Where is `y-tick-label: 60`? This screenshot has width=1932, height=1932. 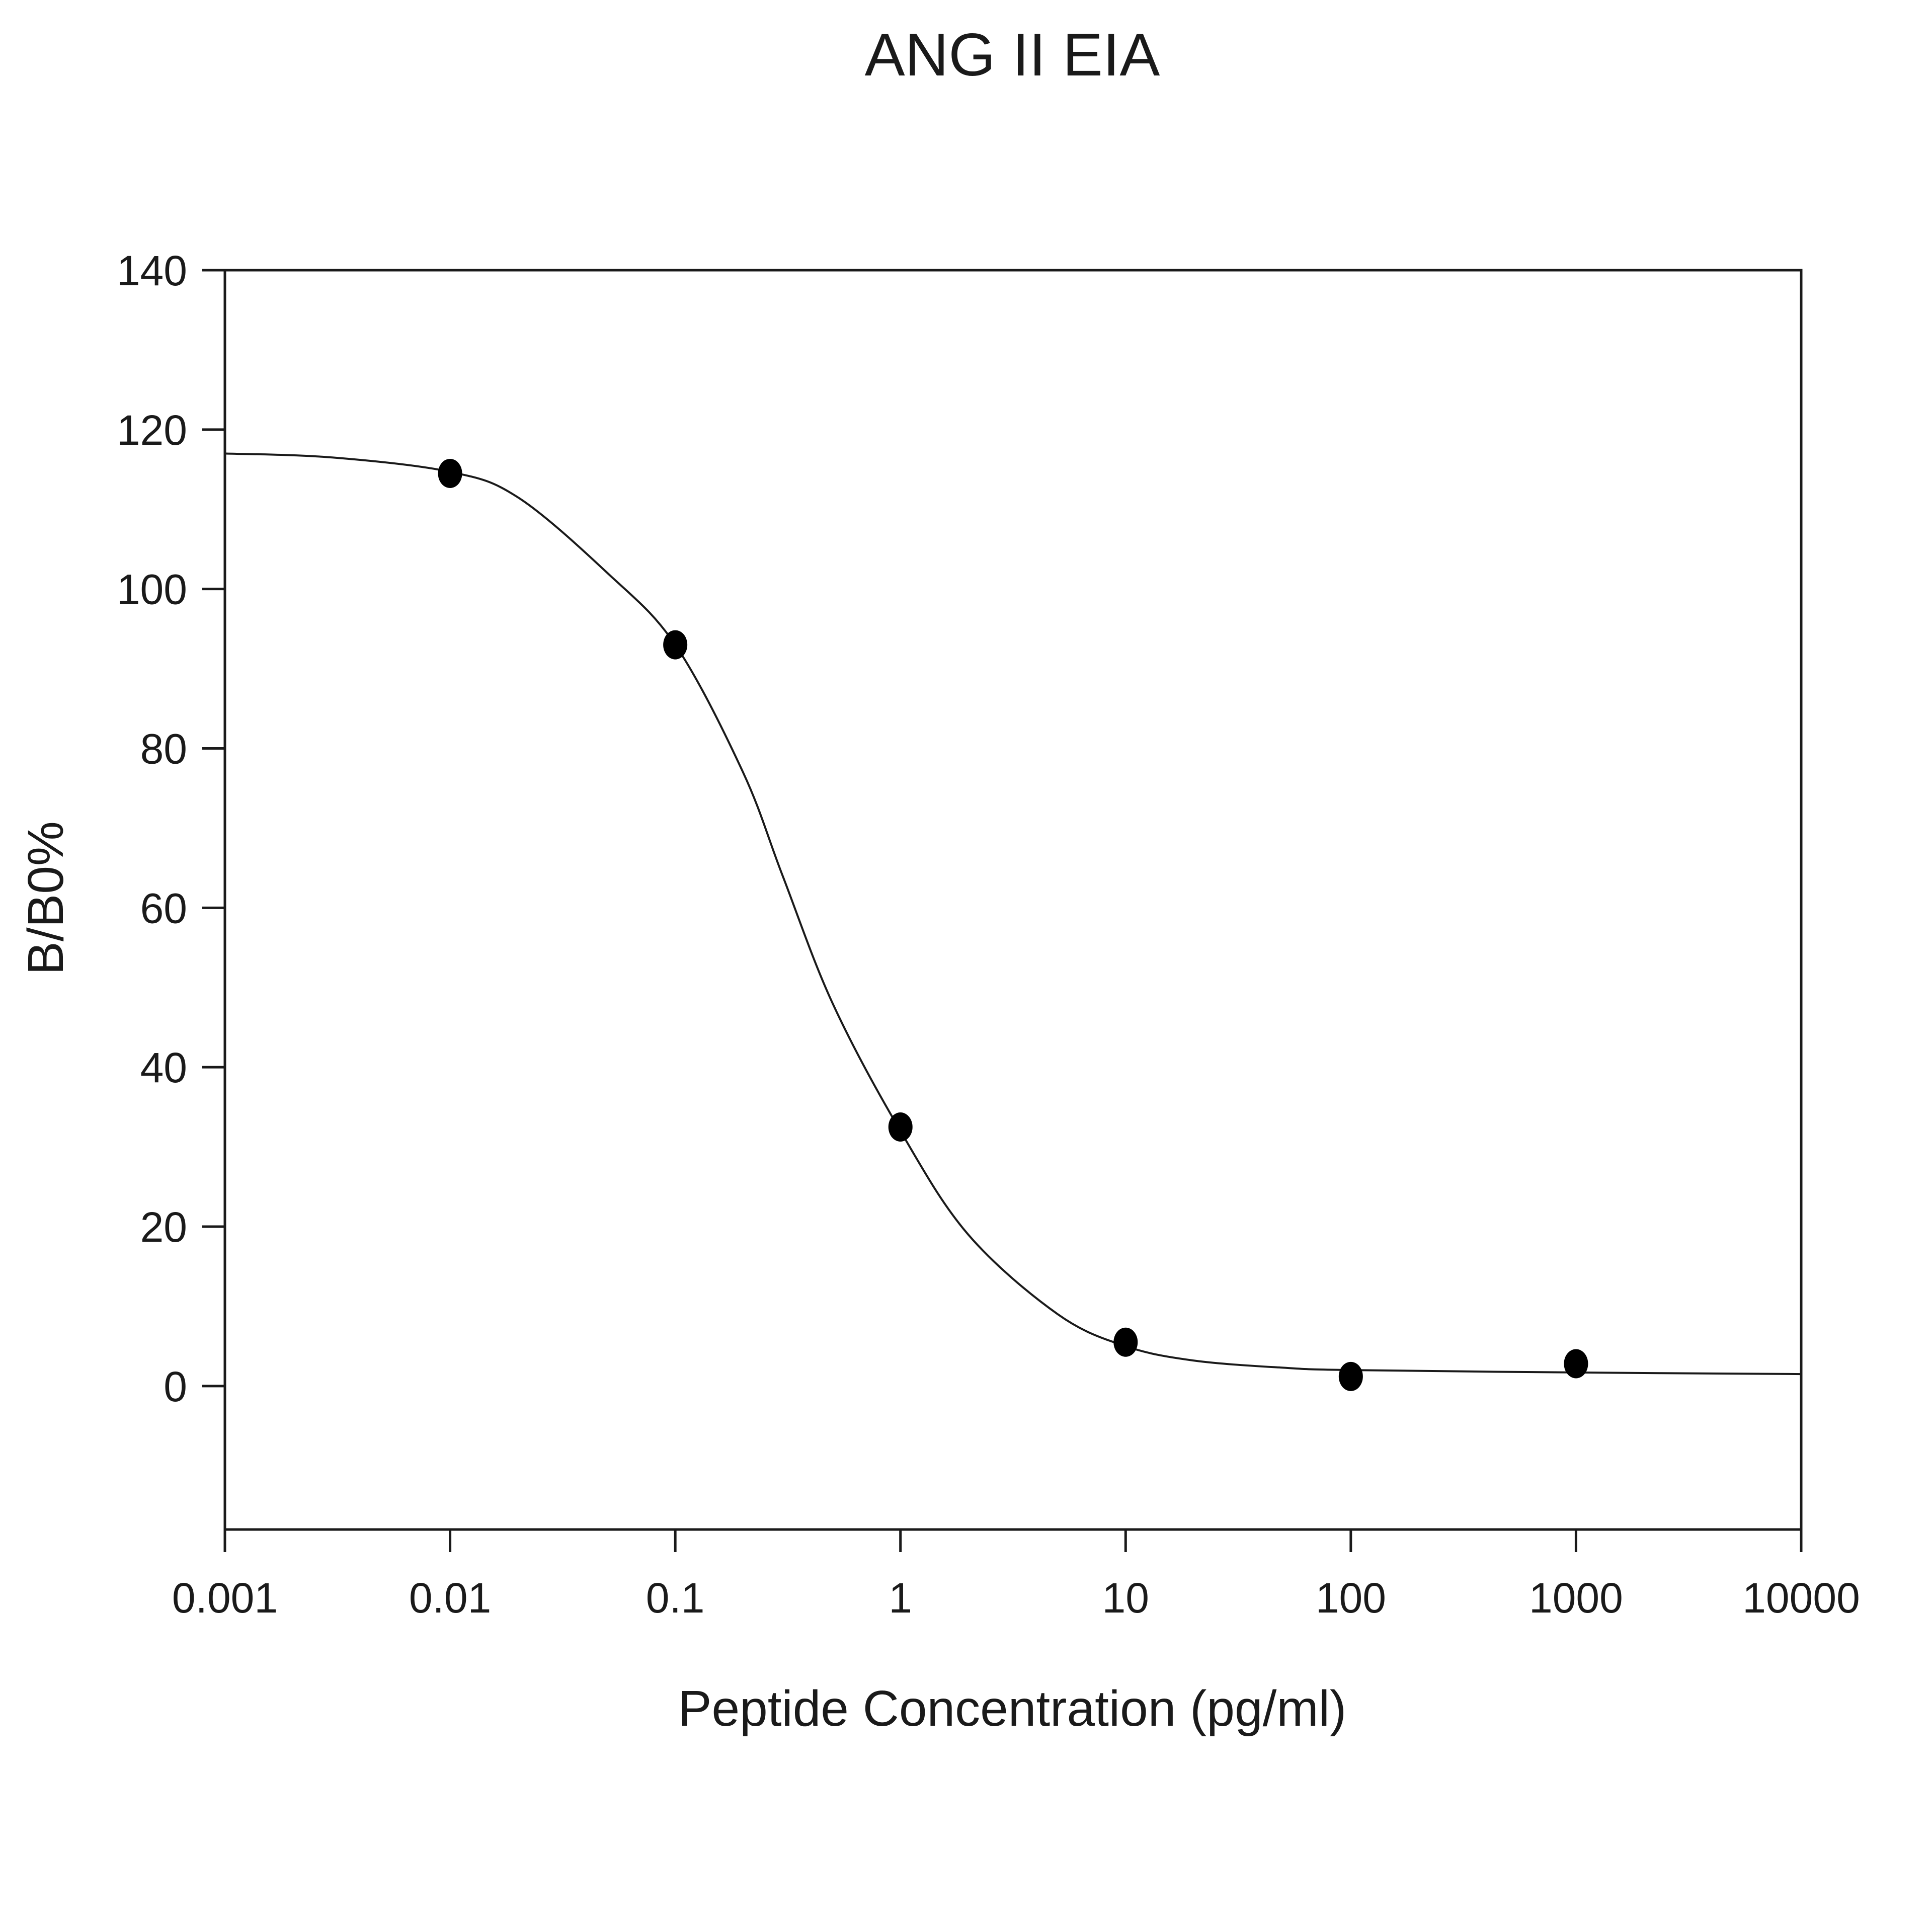
y-tick-label: 60 is located at coordinates (163, 908).